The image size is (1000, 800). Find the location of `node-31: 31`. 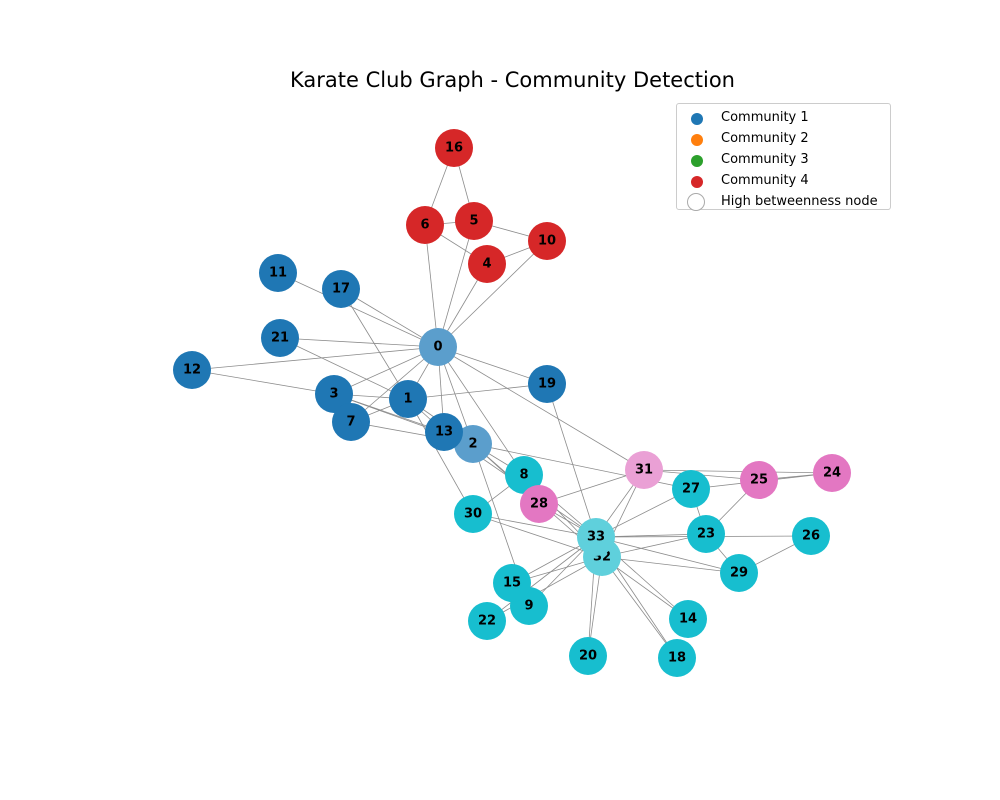

node-31: 31 is located at coordinates (644, 470).